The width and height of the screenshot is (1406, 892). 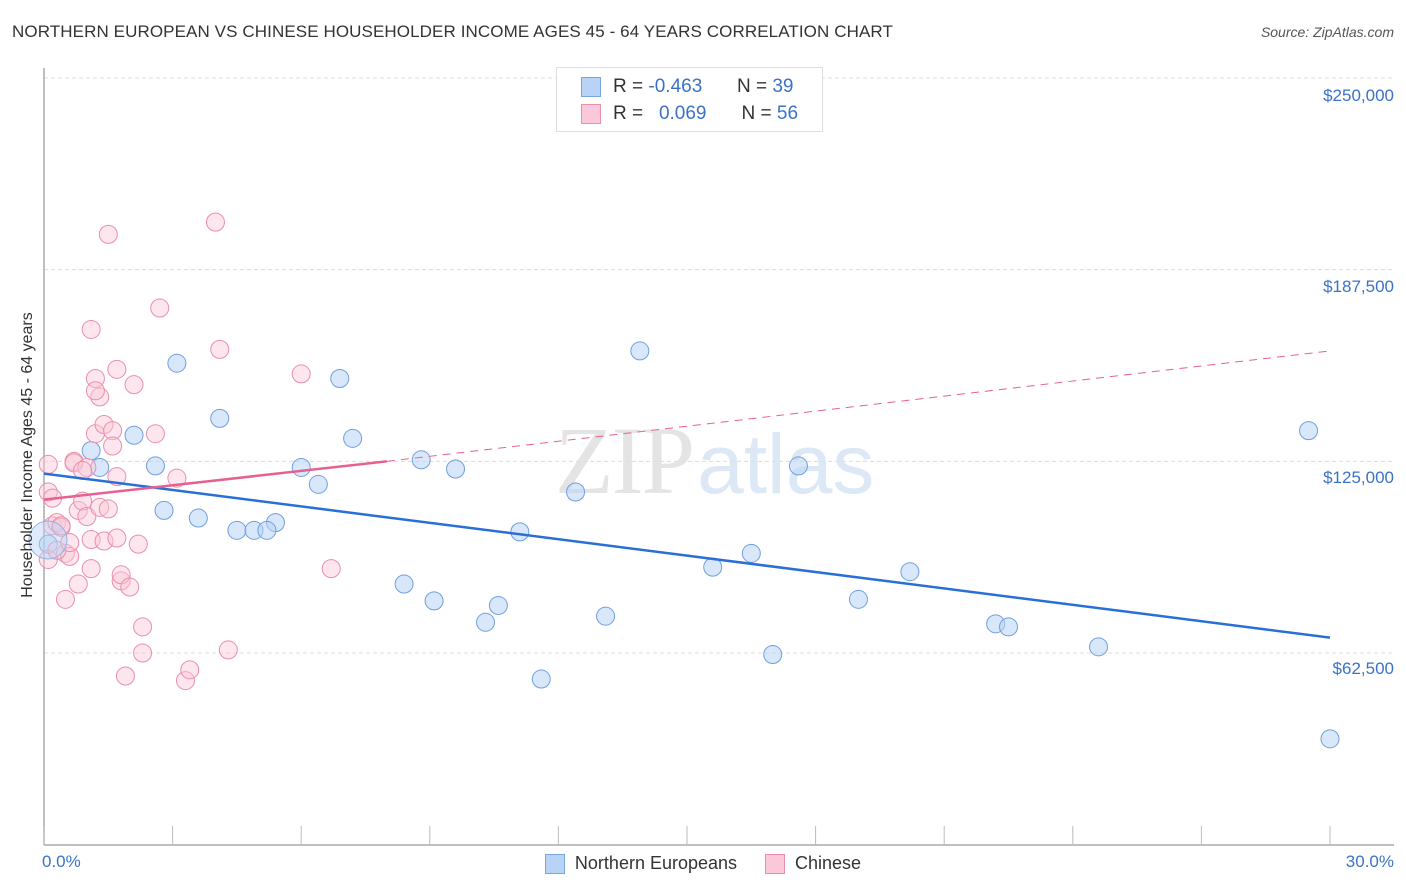 I want to click on trend-line-chinese, so click(x=215, y=480).